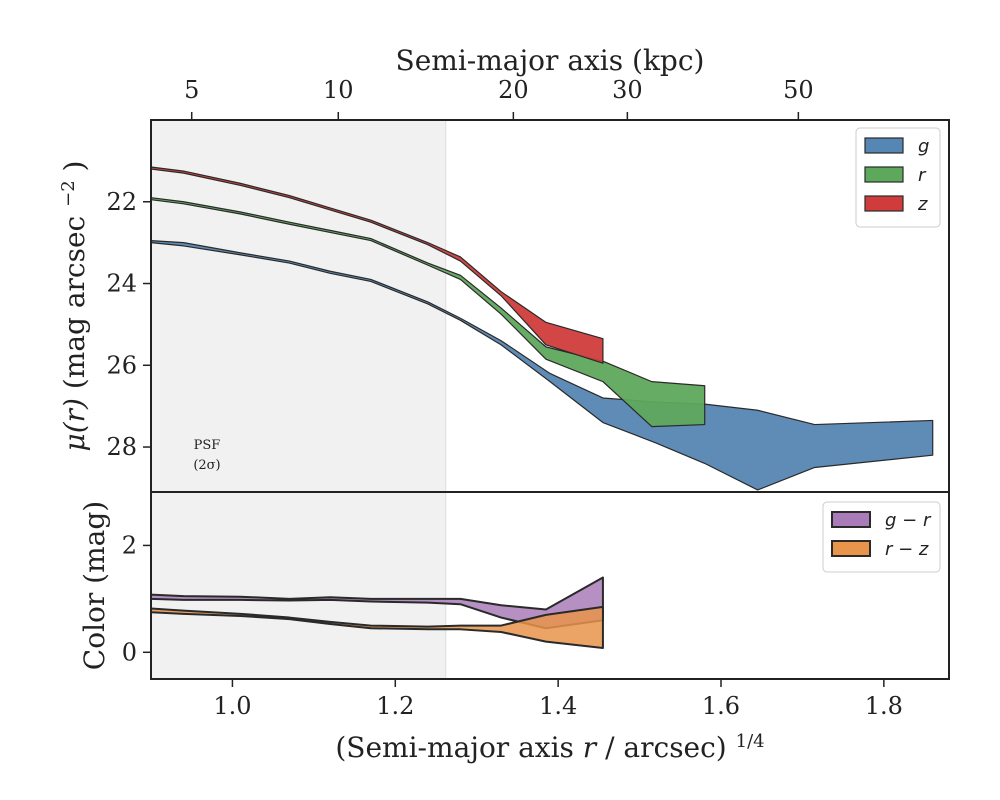  I want to click on top-y-ticks: 22 24 26 28, so click(128, 324).